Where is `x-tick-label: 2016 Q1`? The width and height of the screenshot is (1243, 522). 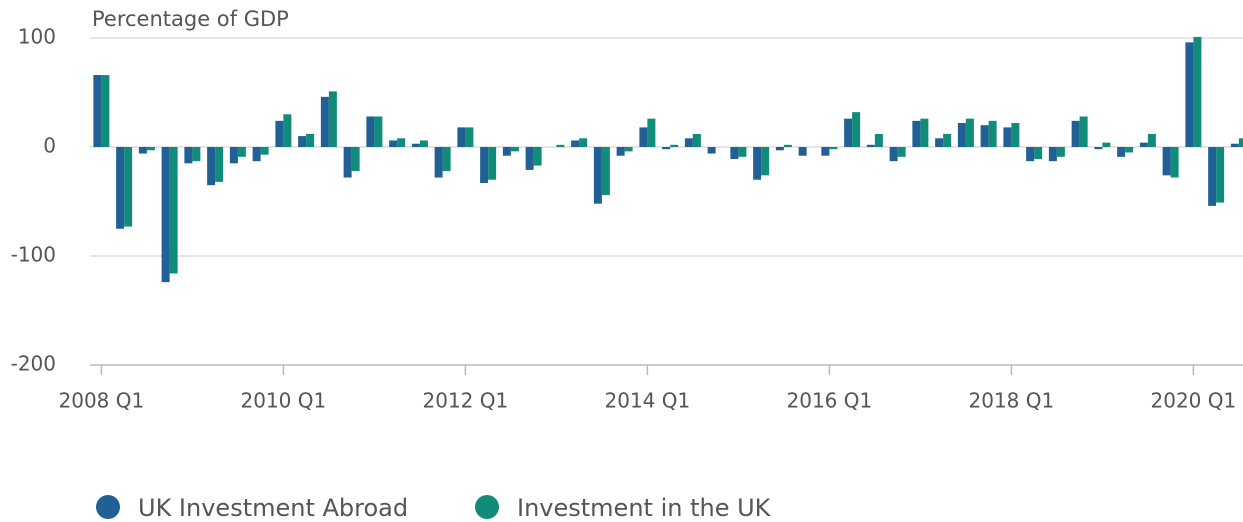
x-tick-label: 2016 Q1 is located at coordinates (830, 401).